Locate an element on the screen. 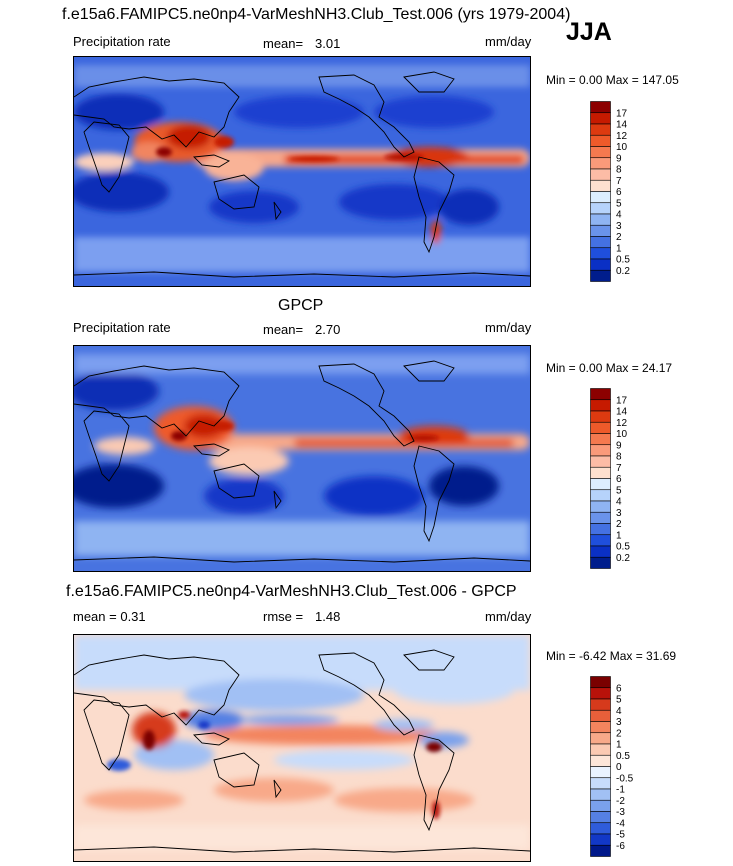  panel3-mean-label: mean = 0.31 is located at coordinates (109, 616).